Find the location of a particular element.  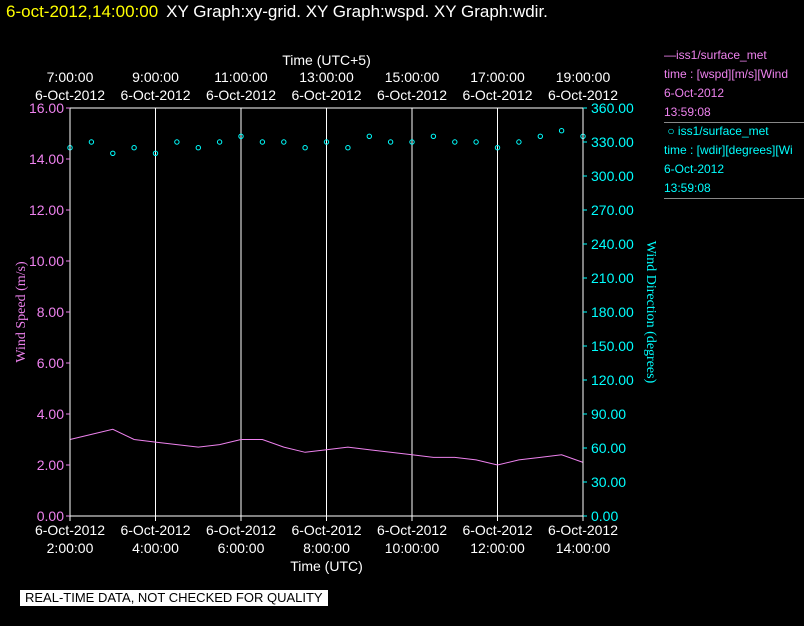

legend-wspd-field: time : [wspd][m/s][Wind is located at coordinates (726, 74).